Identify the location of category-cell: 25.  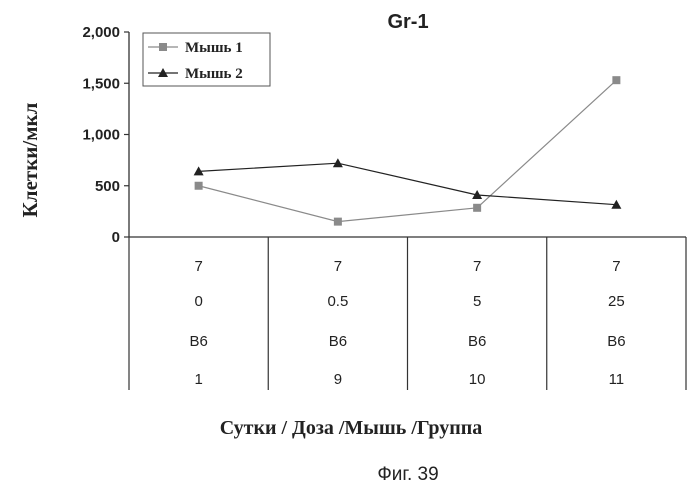
(616, 301).